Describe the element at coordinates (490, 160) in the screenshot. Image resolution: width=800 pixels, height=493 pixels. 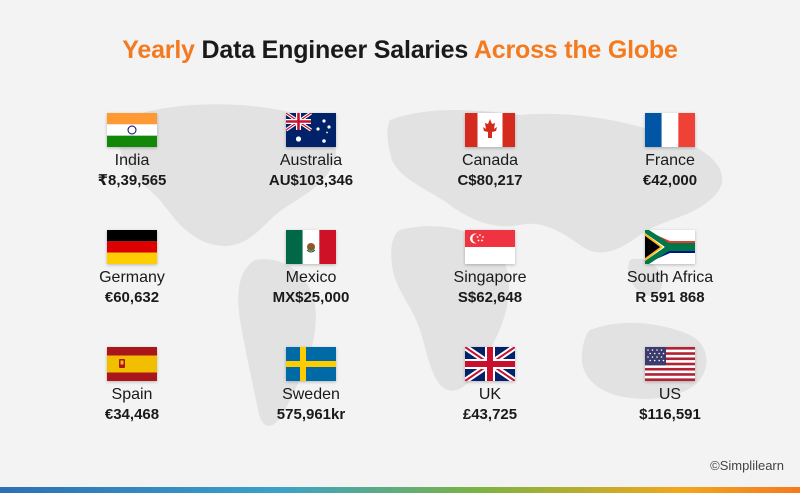
I see `country-name: Canada` at that location.